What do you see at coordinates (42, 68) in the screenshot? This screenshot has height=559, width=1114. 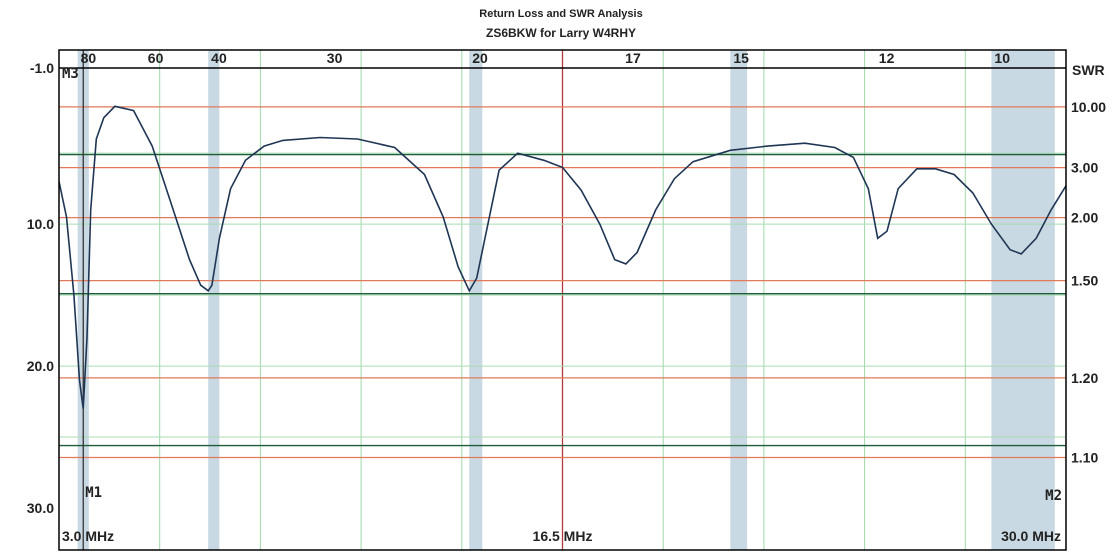 I see `left-axis-tick-label: -1.0` at bounding box center [42, 68].